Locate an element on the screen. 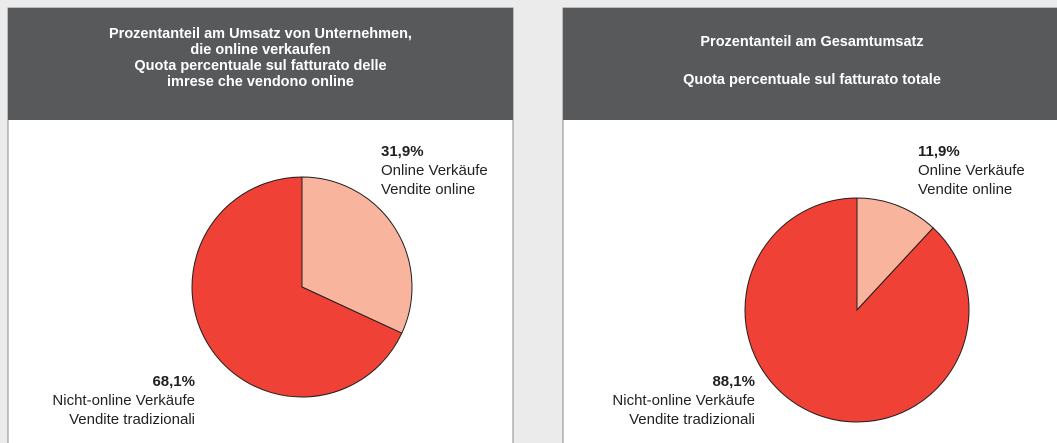 The height and width of the screenshot is (443, 1057). data-label: 31,9% is located at coordinates (402, 151).